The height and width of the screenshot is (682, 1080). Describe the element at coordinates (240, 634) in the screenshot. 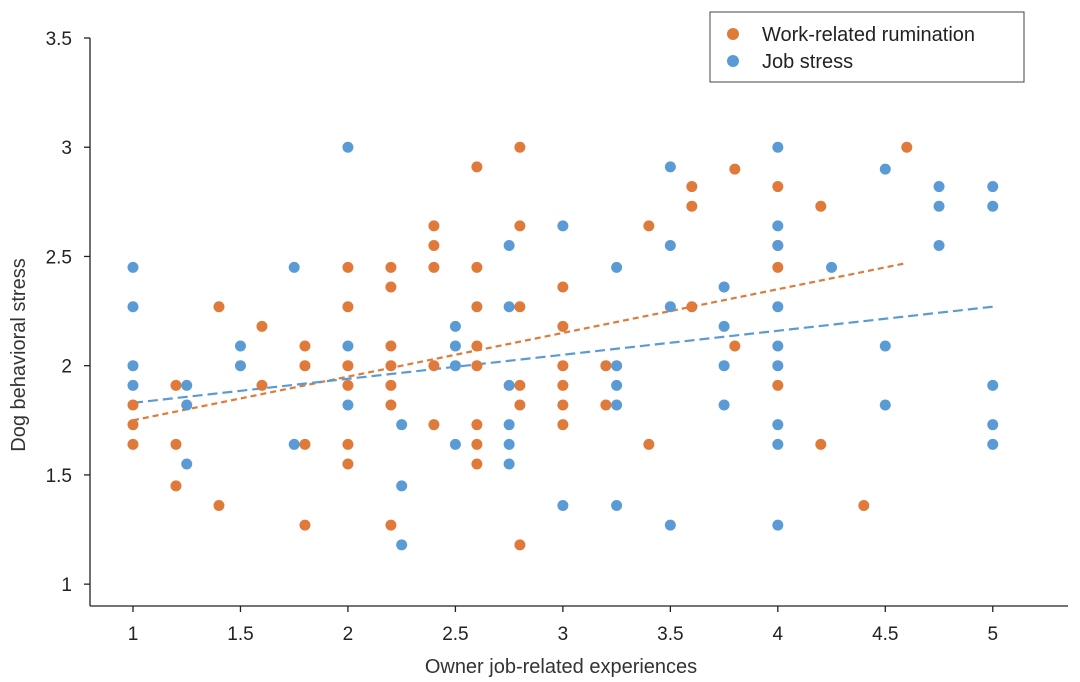

I see `x-tick-label: 1.5` at that location.